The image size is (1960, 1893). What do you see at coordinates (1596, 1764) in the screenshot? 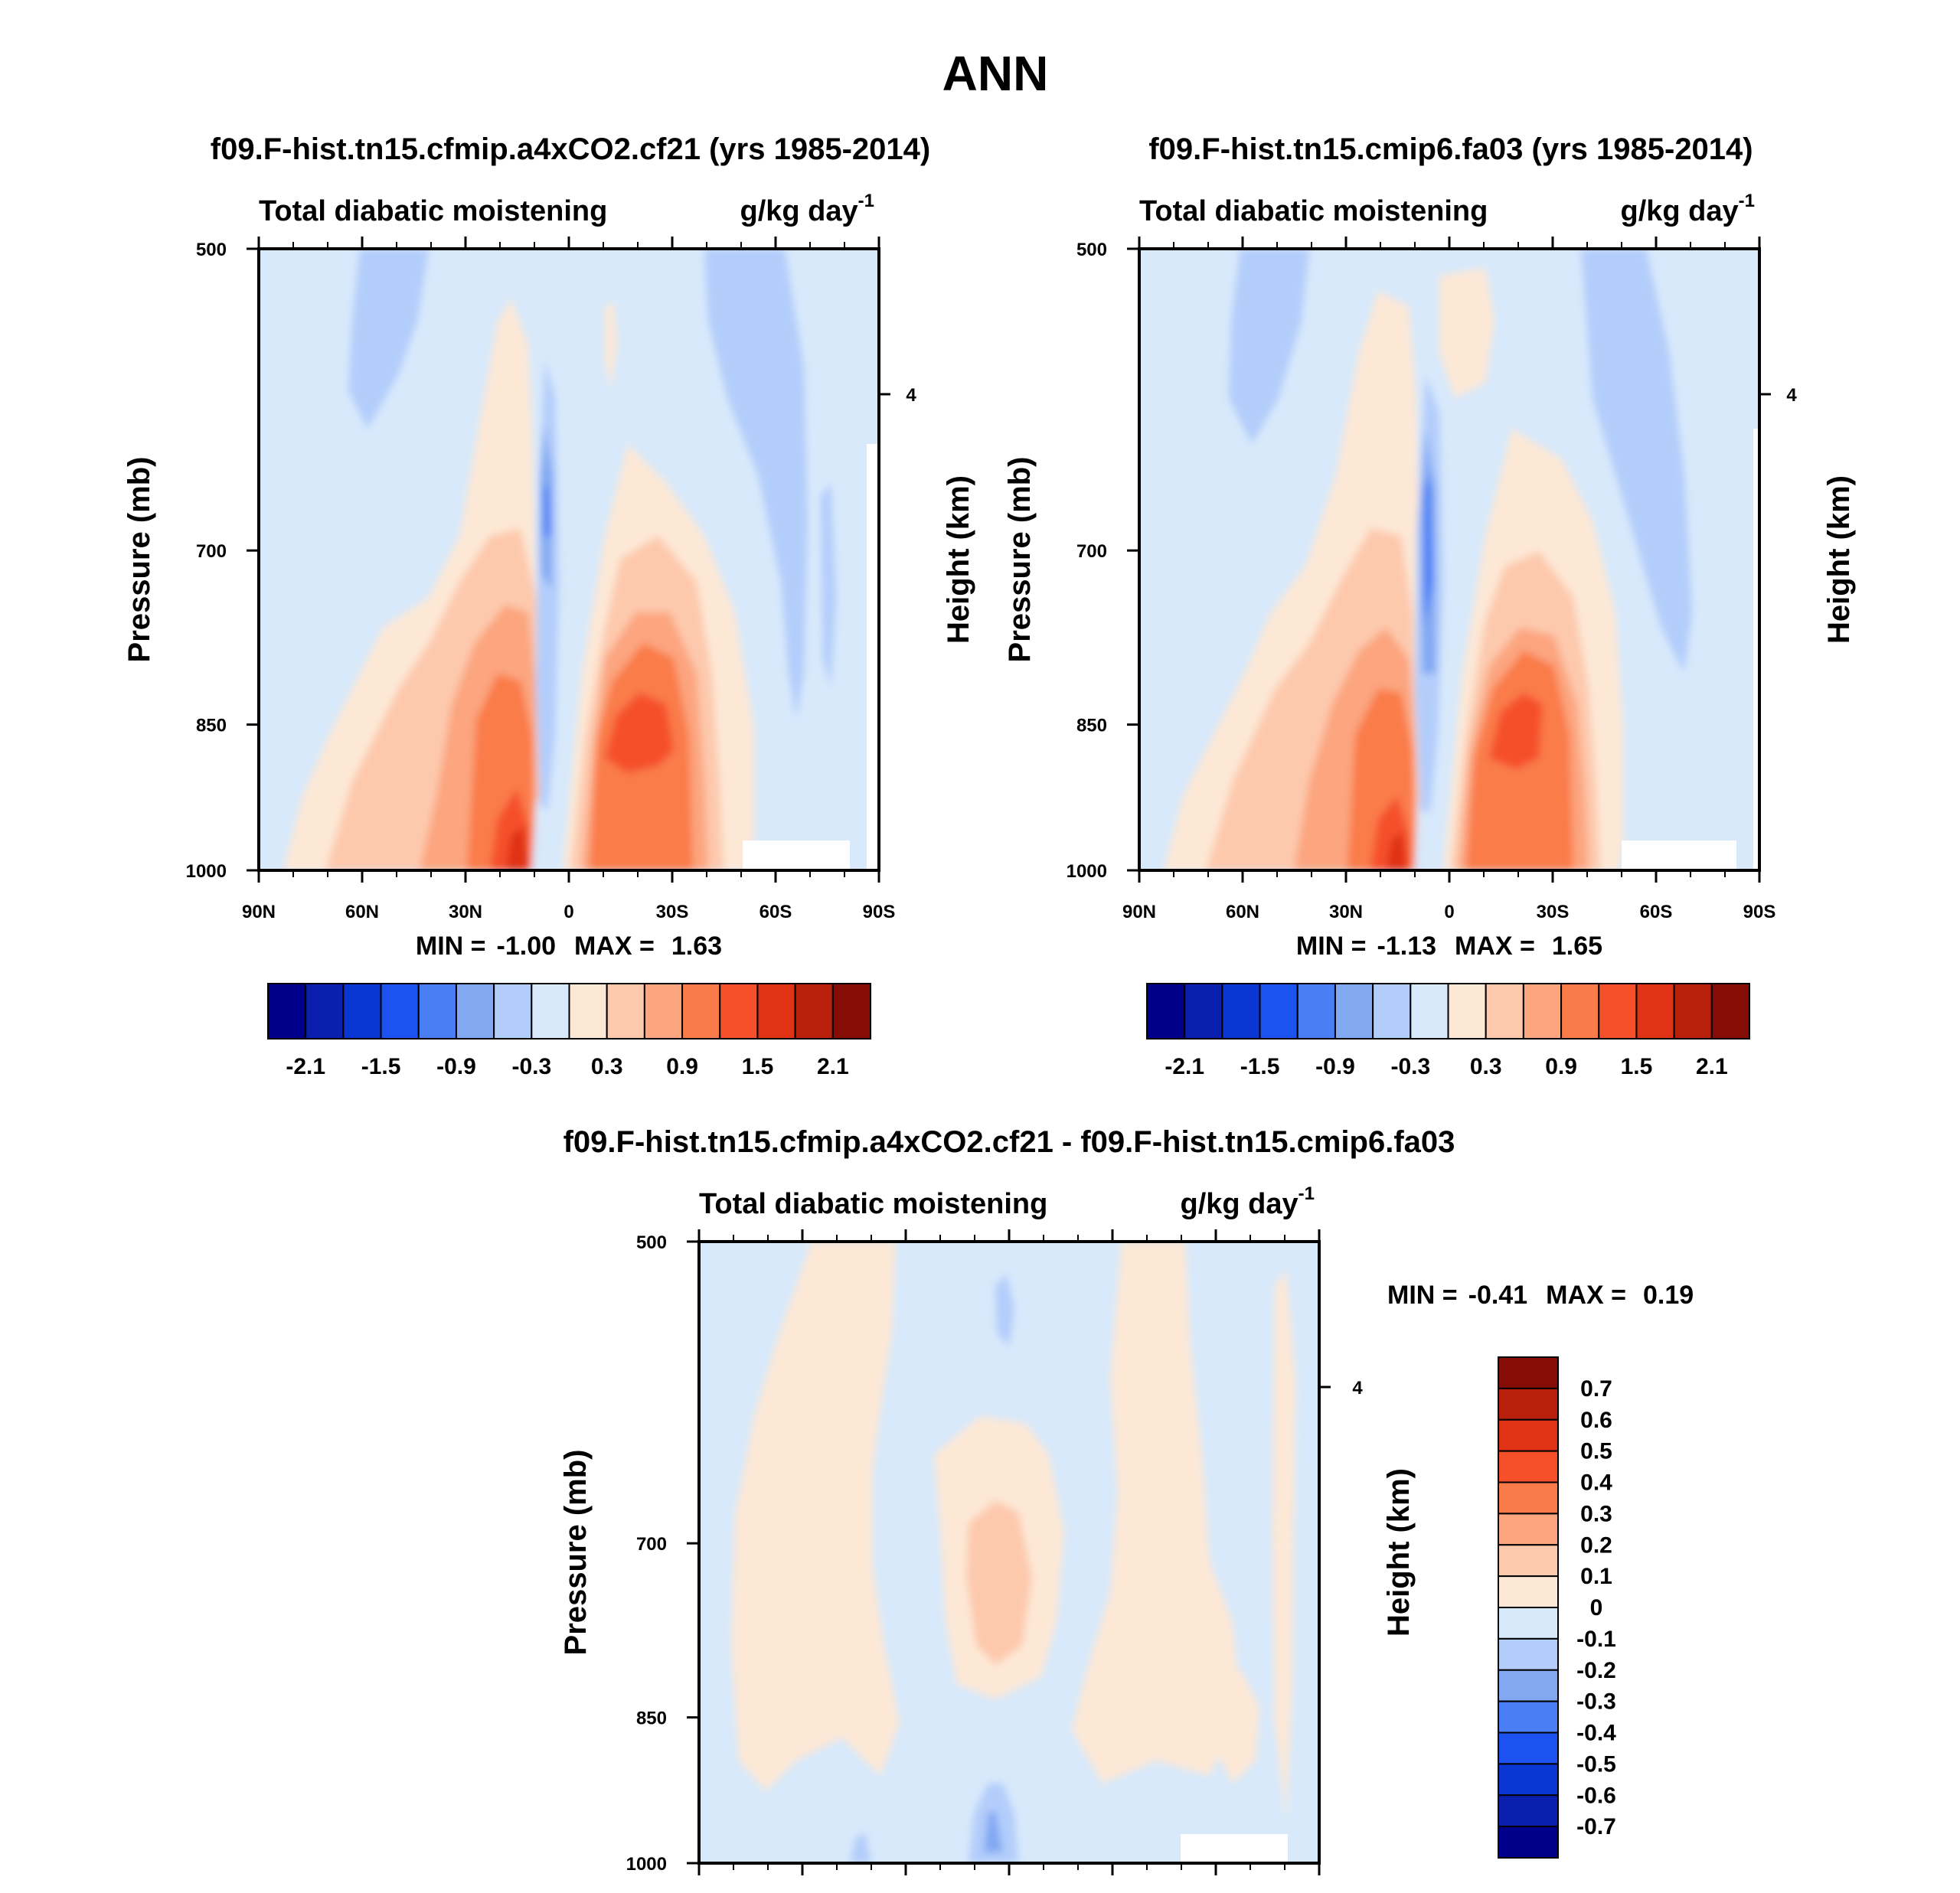
I see `colorbar-label: -0.5` at bounding box center [1596, 1764].